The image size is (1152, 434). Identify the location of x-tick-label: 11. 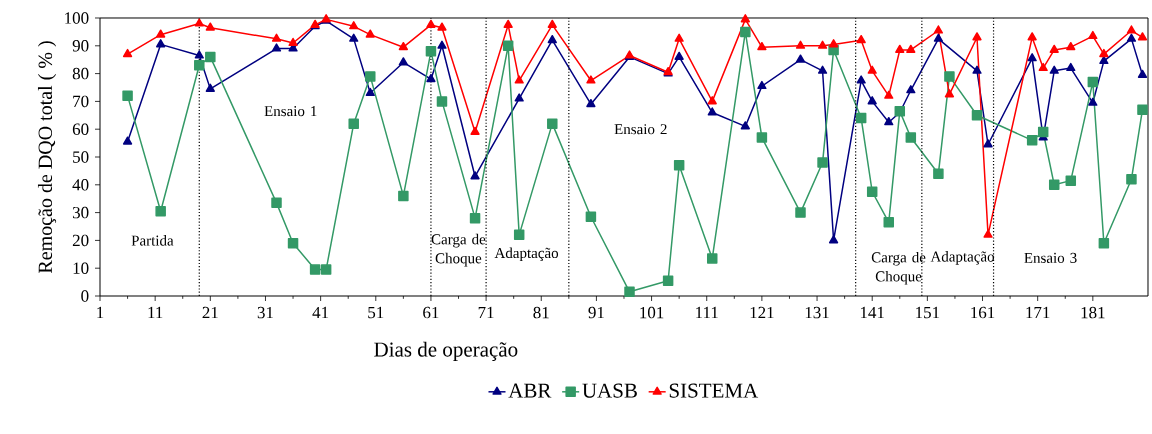
(155, 312).